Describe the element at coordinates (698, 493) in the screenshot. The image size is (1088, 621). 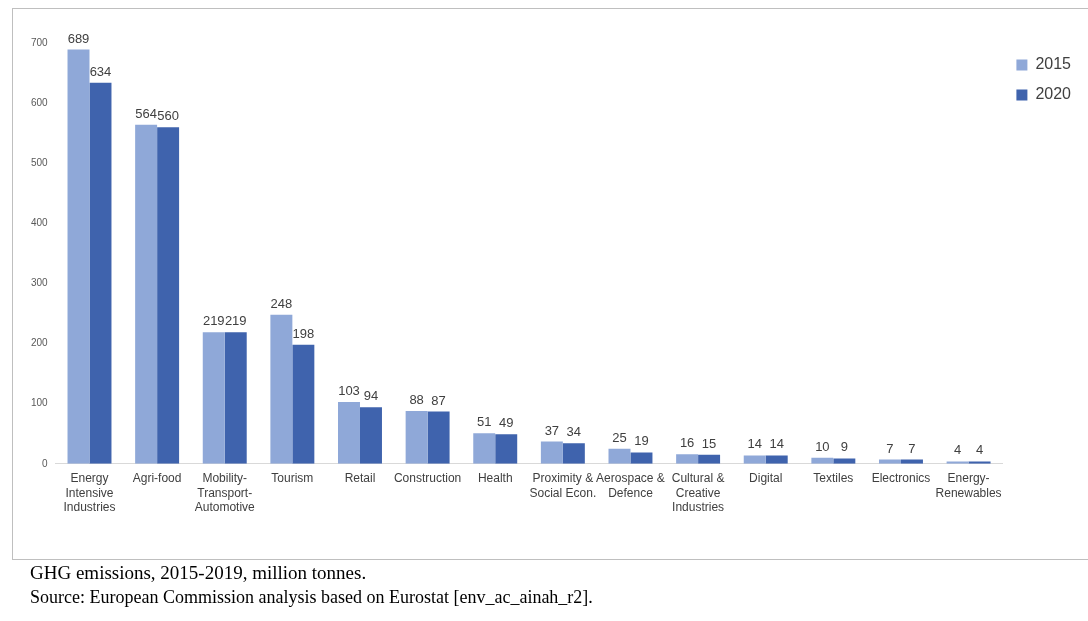
I see `x-tick-label: Cultural & Creative Industries` at that location.